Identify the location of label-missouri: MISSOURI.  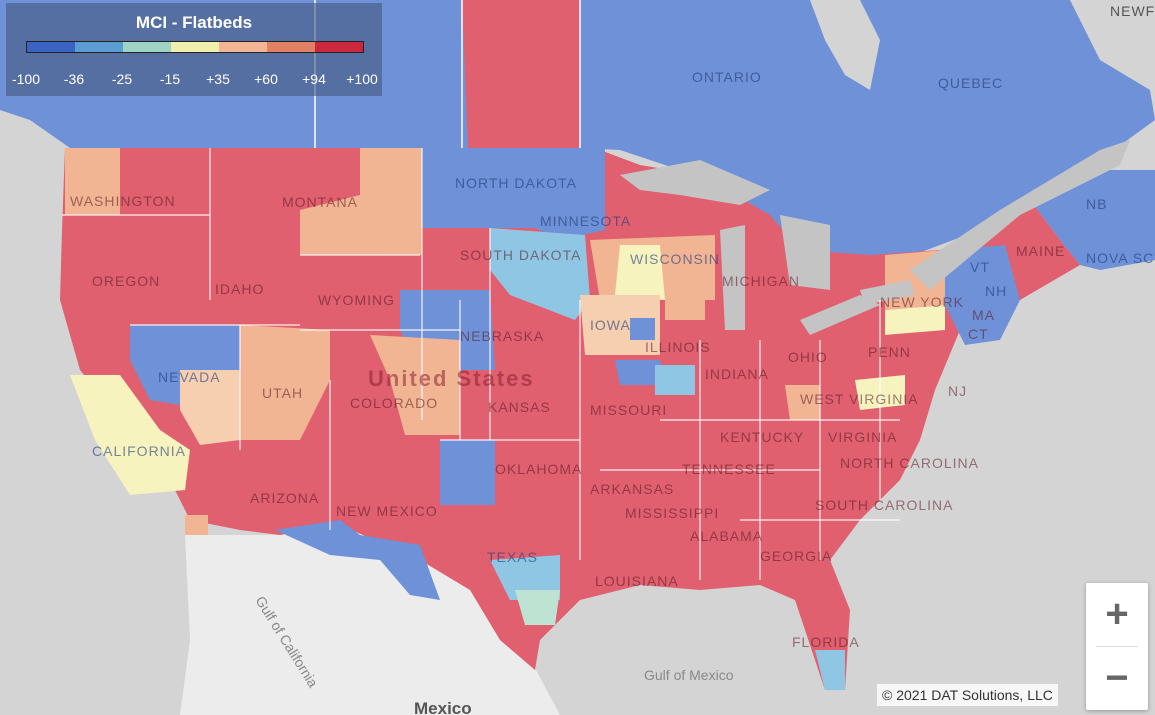
(628, 410).